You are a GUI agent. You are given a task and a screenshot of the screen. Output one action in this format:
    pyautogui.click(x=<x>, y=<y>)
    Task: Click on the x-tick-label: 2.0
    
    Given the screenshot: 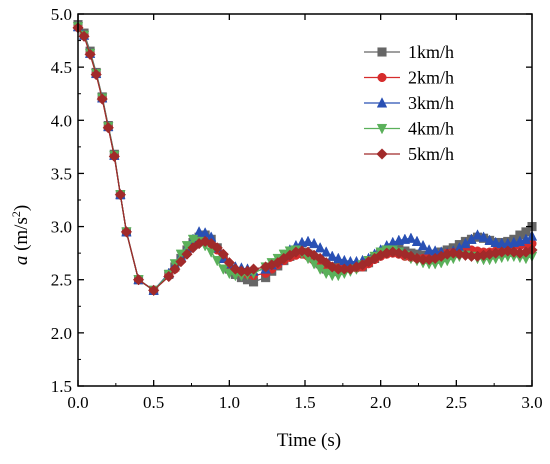 What is the action you would take?
    pyautogui.click(x=380, y=402)
    